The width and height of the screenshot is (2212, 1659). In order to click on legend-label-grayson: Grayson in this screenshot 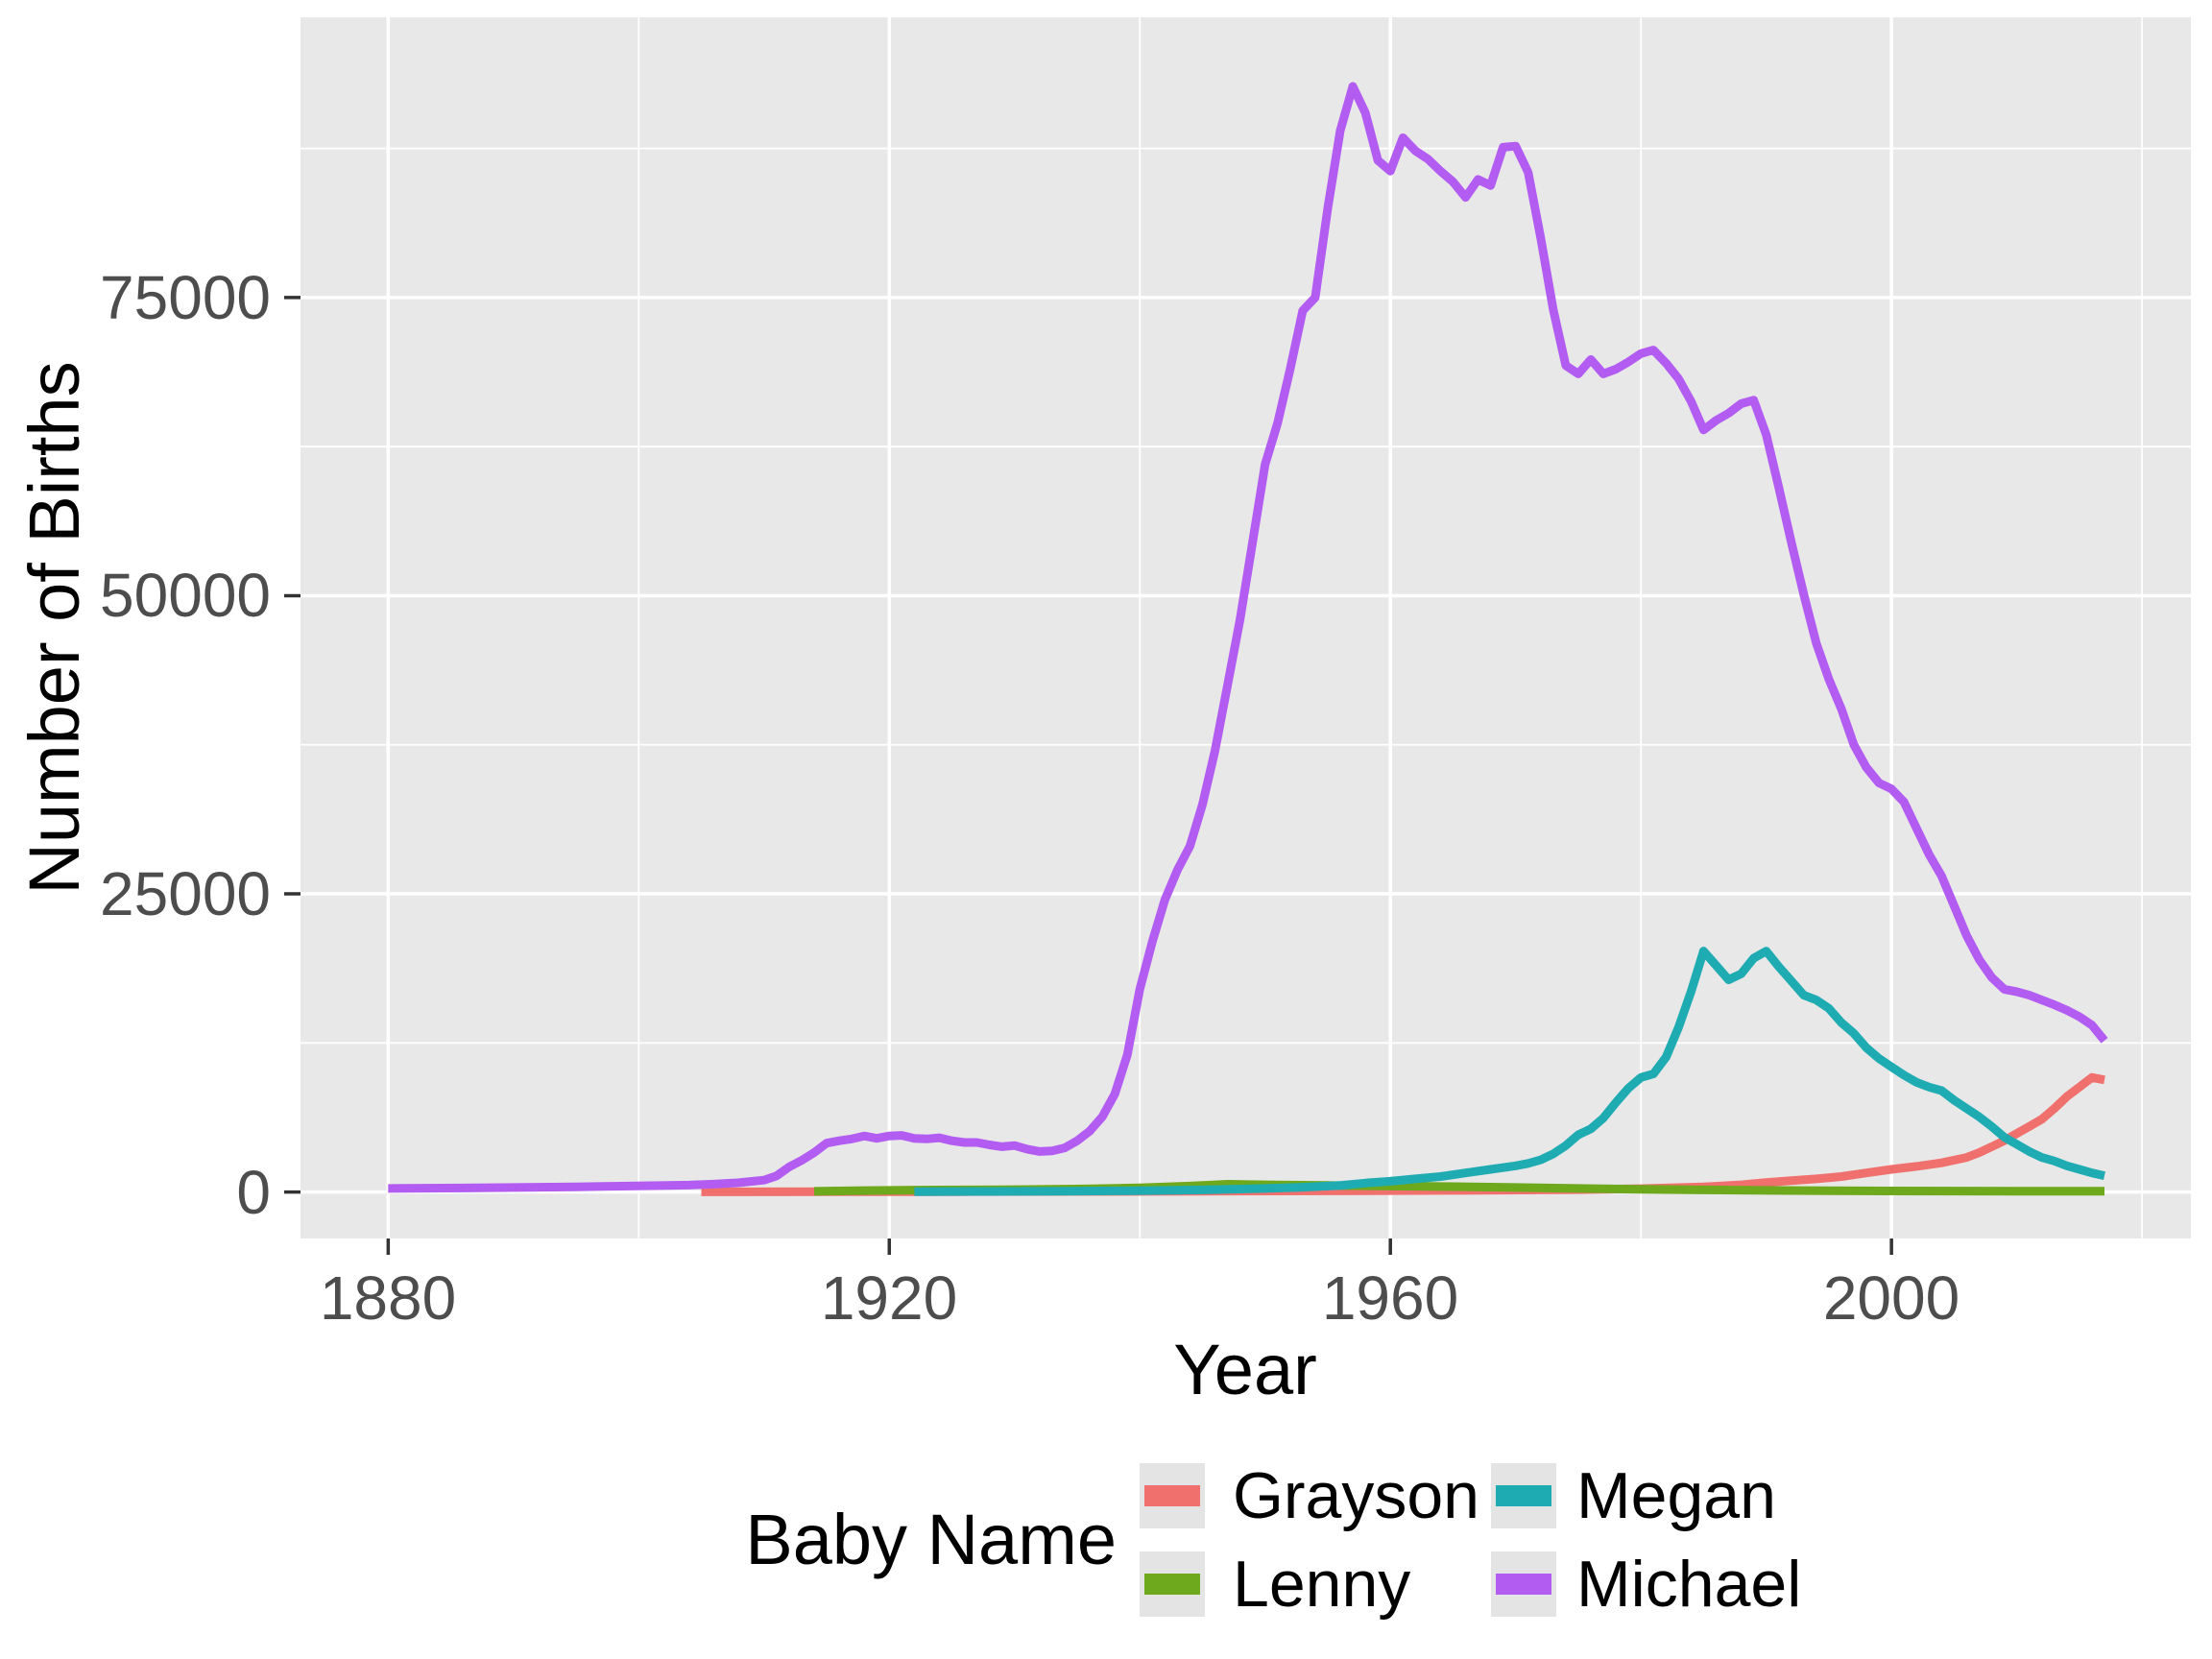, I will do `click(1356, 1495)`.